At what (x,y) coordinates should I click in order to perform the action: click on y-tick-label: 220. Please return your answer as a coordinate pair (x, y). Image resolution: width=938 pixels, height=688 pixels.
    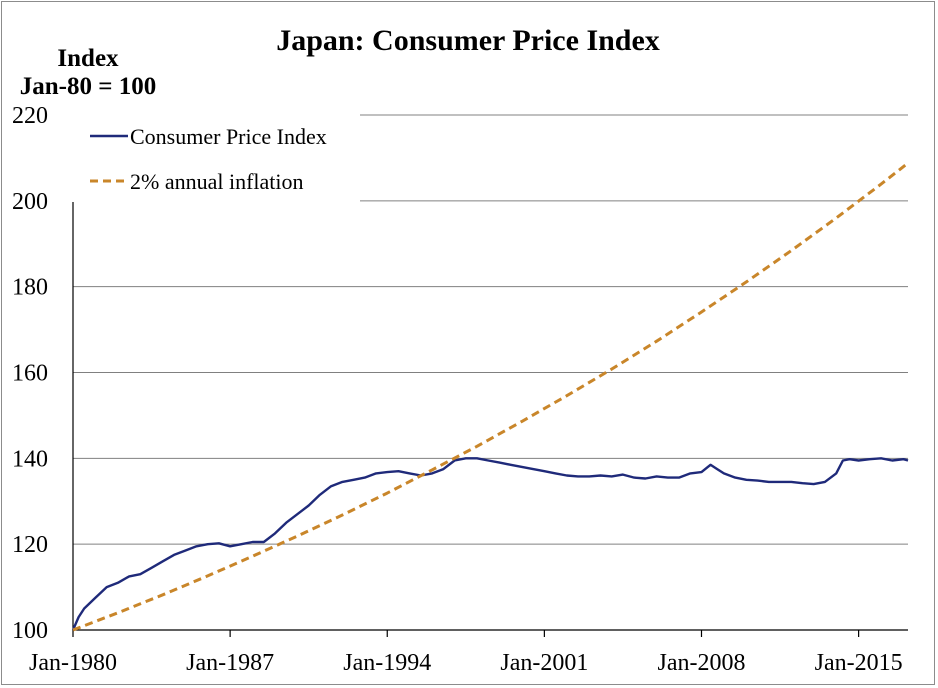
    Looking at the image, I should click on (30, 116).